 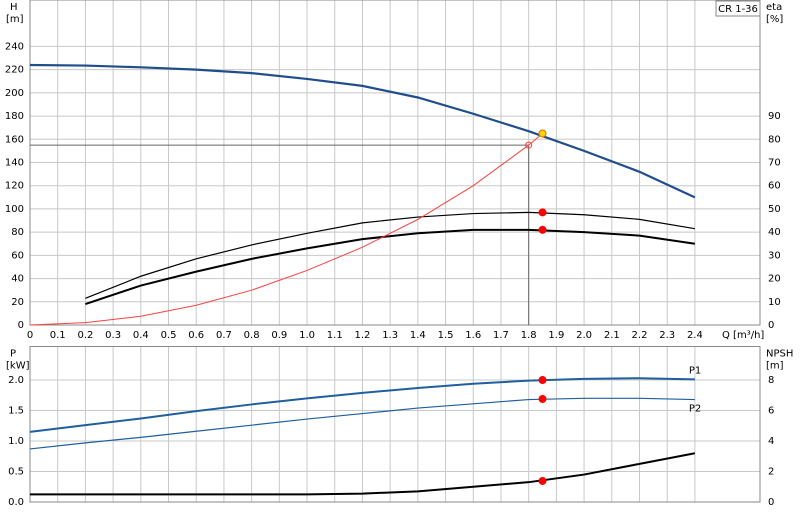 What do you see at coordinates (252, 335) in the screenshot?
I see `x-tick-label: 0.8` at bounding box center [252, 335].